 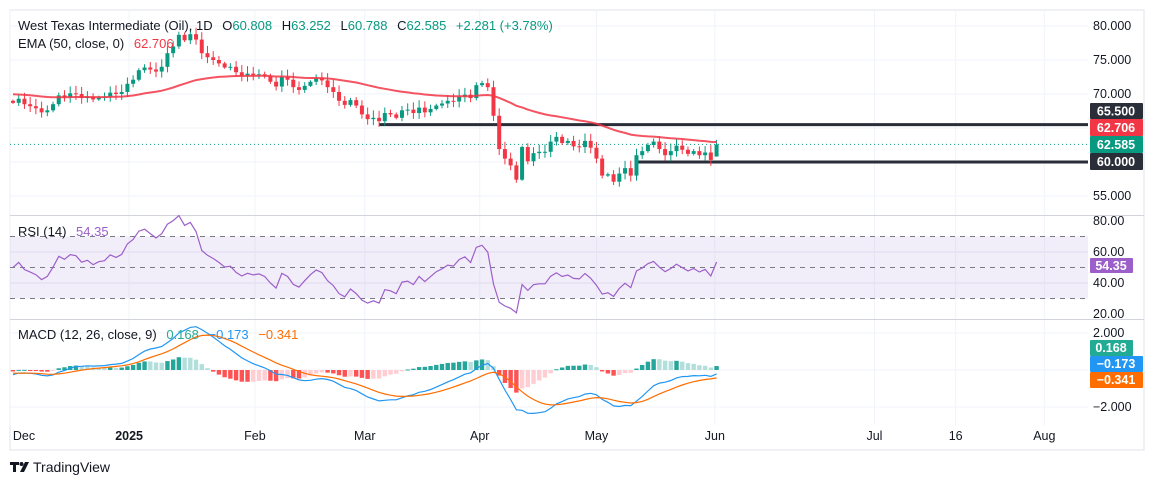 I want to click on macd-signal-tag-text: −0.341, so click(x=1116, y=380).